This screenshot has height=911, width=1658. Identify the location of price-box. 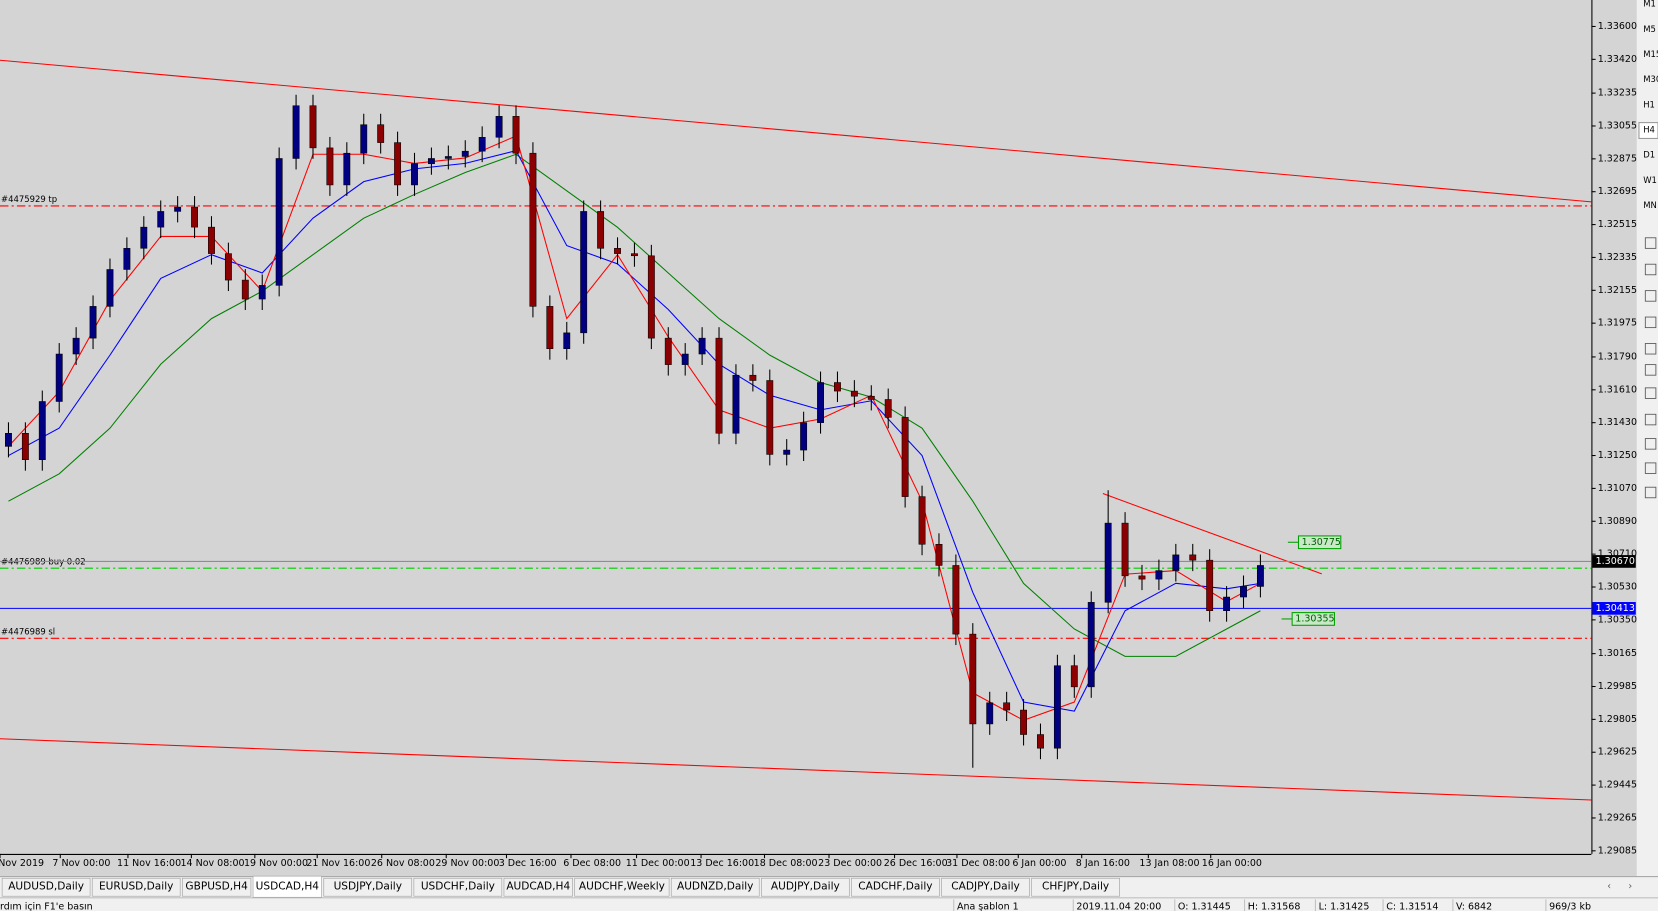
(1614, 561).